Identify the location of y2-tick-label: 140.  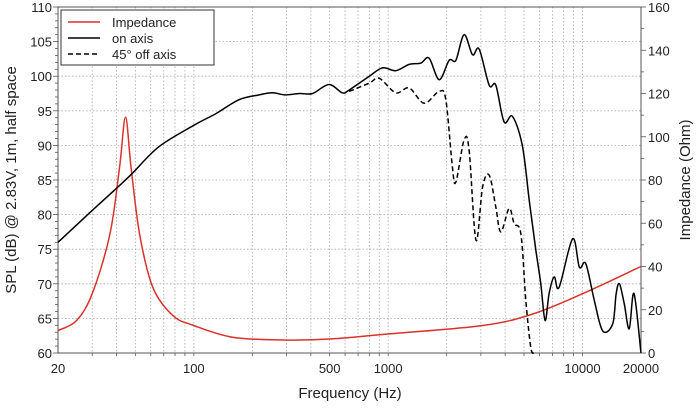
(659, 50).